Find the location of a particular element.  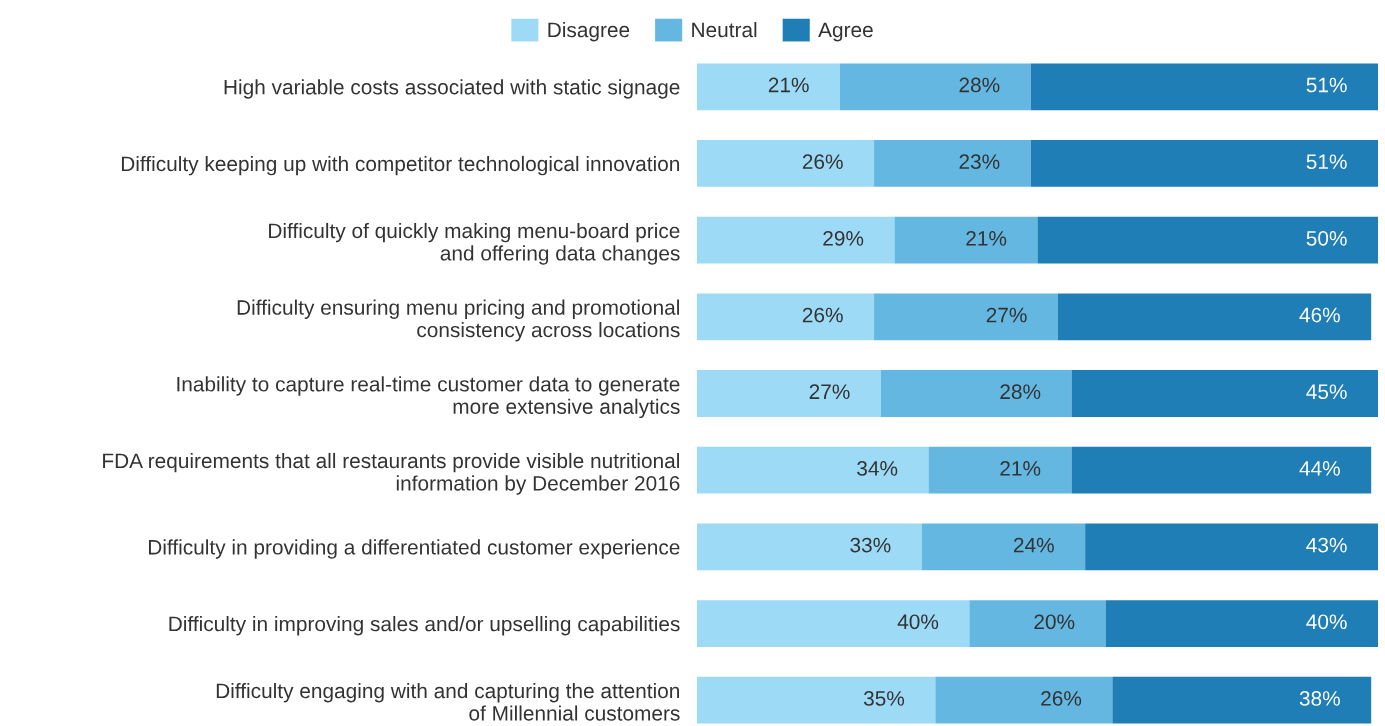

y-tick-label: Difficulty of quickly making menu-board price and offering data changes is located at coordinates (474, 243).